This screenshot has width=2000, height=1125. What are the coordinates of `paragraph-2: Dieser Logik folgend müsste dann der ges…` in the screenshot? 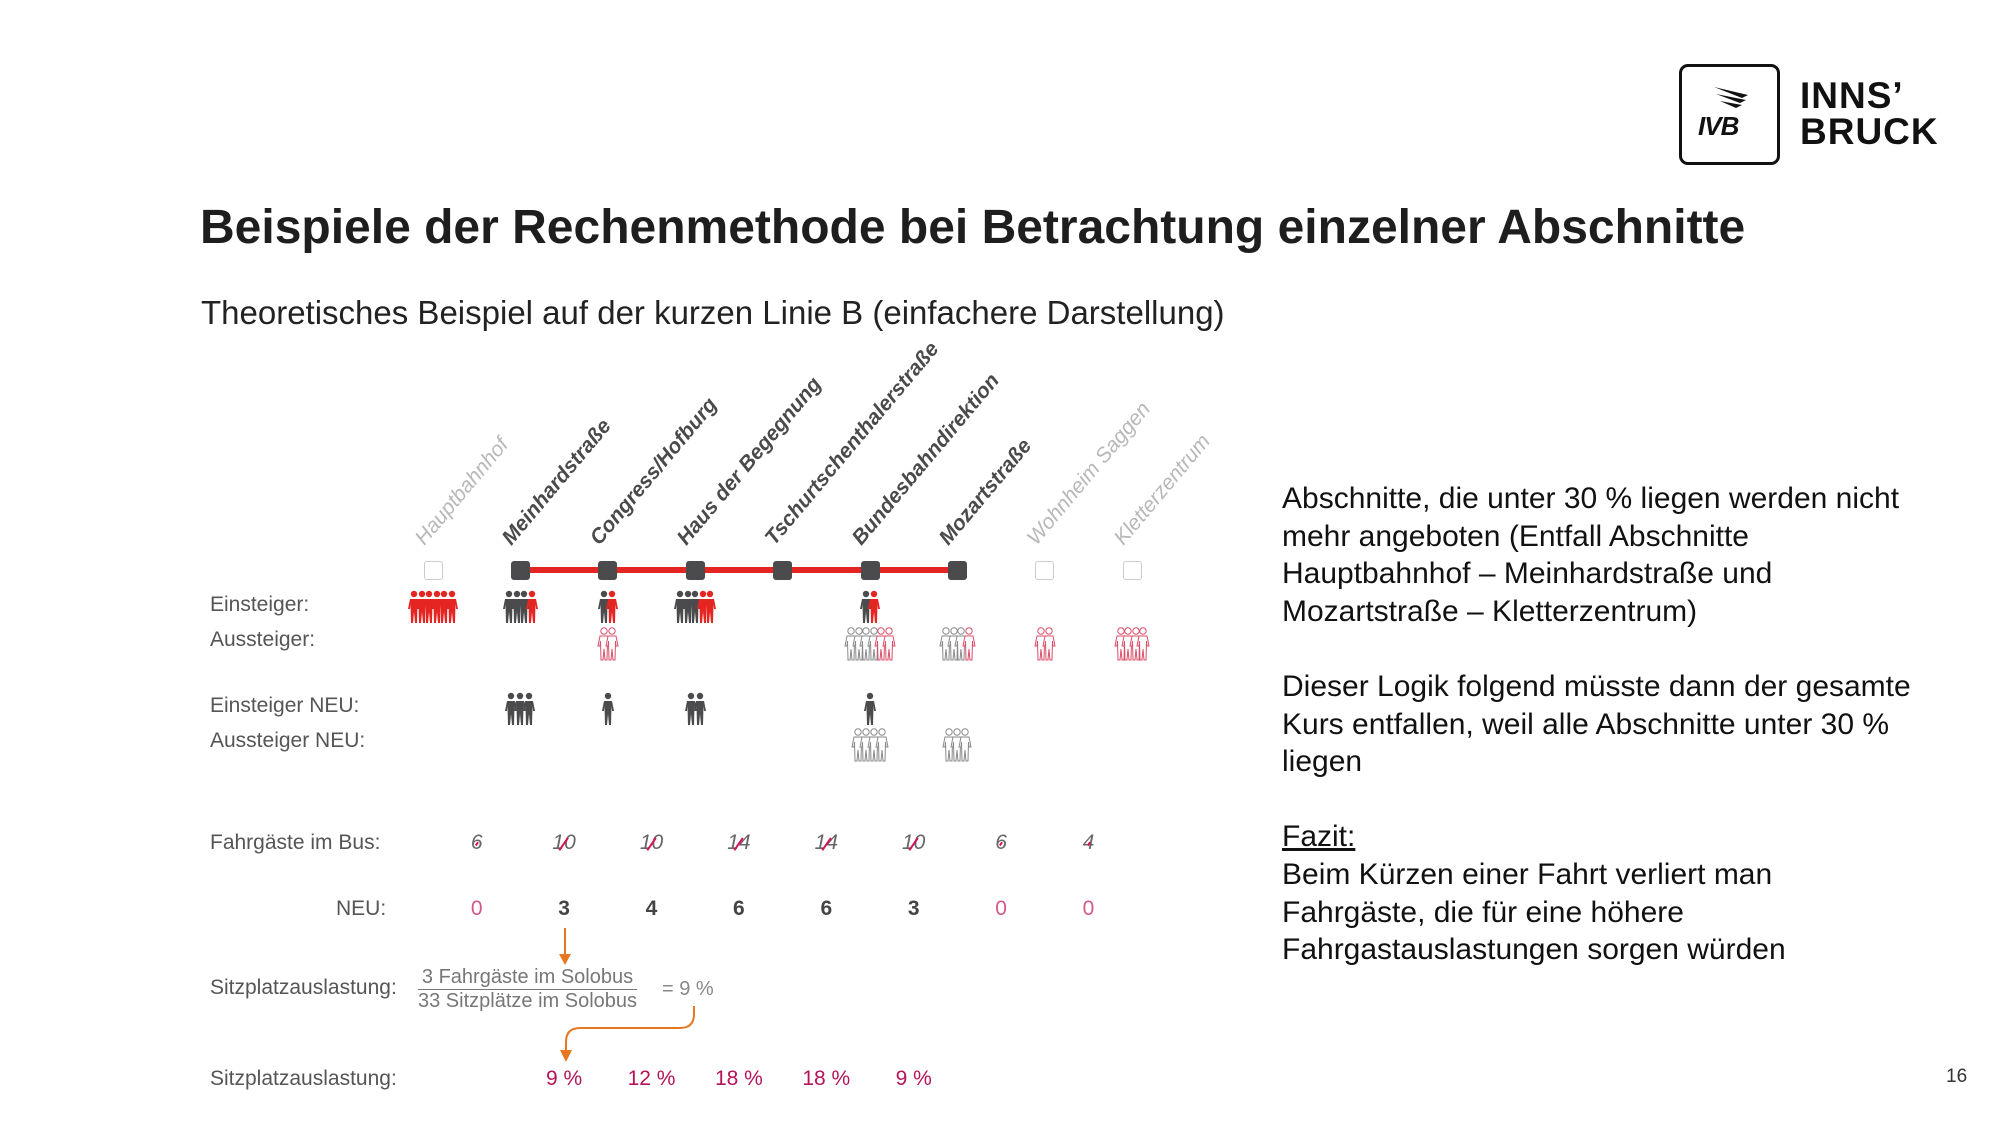 It's located at (1596, 724).